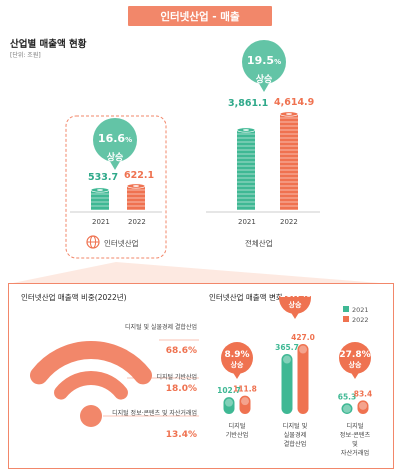 This screenshot has height=472, width=400. What do you see at coordinates (103, 177) in the screenshot?
I see `value-internet-2021: 533.7` at bounding box center [103, 177].